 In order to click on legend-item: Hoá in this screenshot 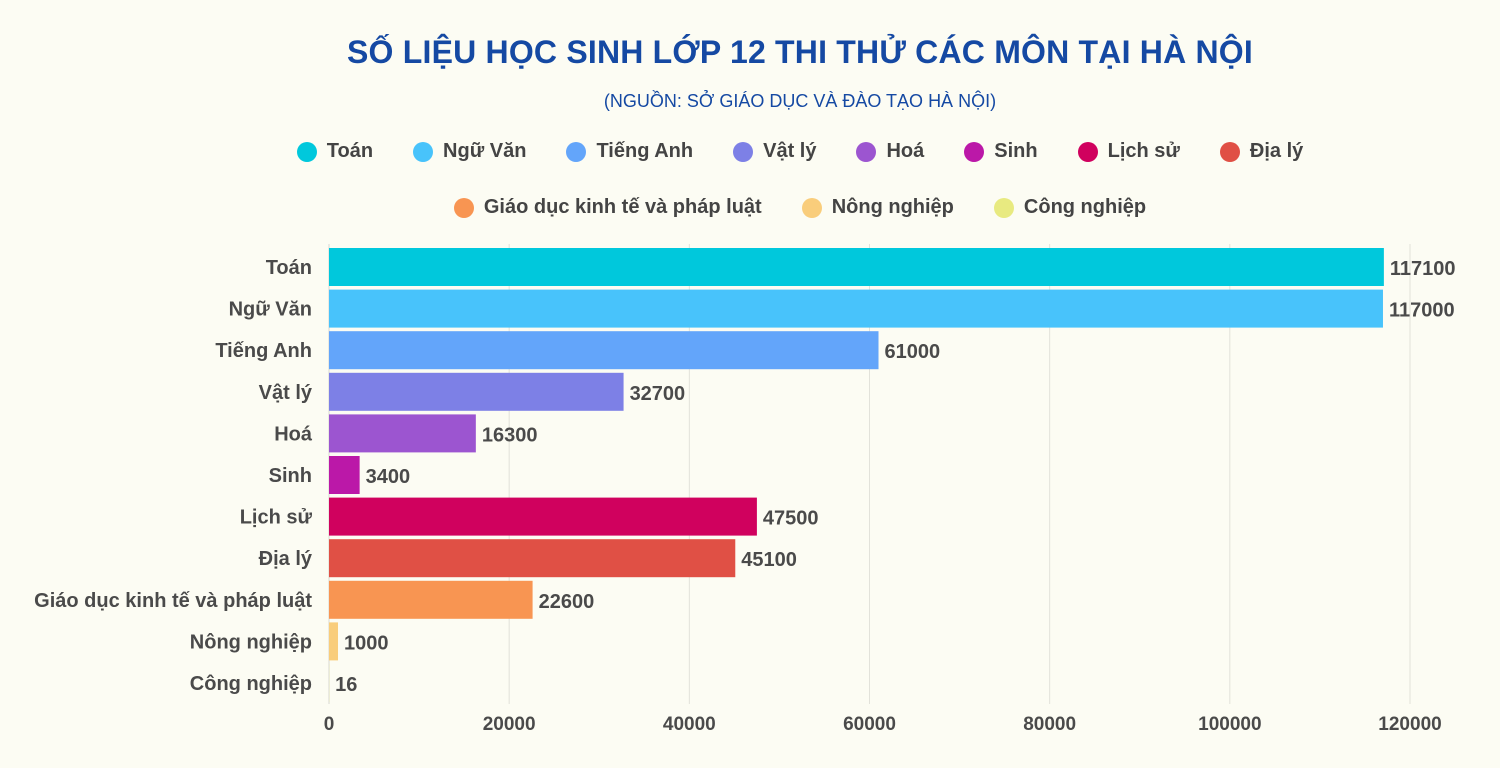, I will do `click(890, 151)`.